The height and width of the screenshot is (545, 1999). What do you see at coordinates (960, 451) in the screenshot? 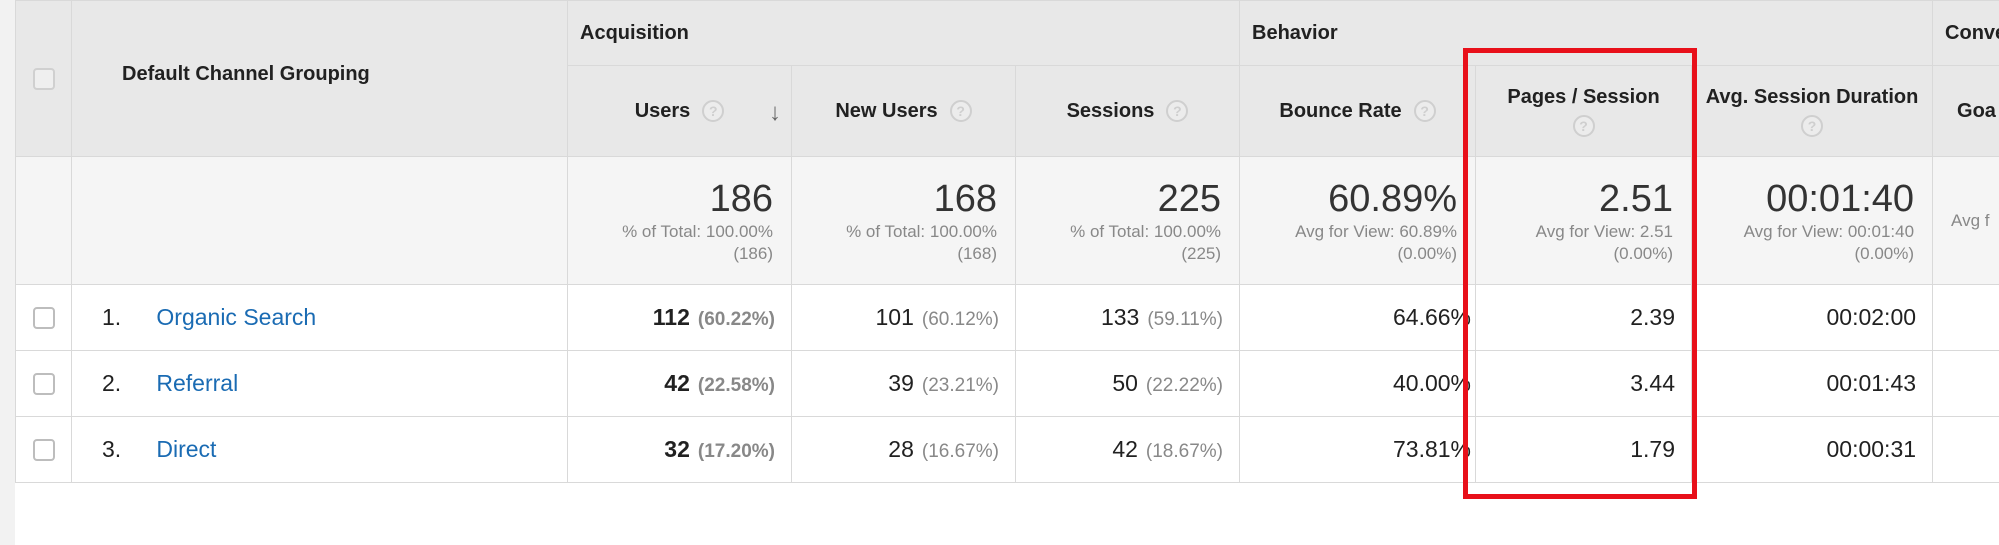
I see `row-new-users-pct: (16.67%)` at bounding box center [960, 451].